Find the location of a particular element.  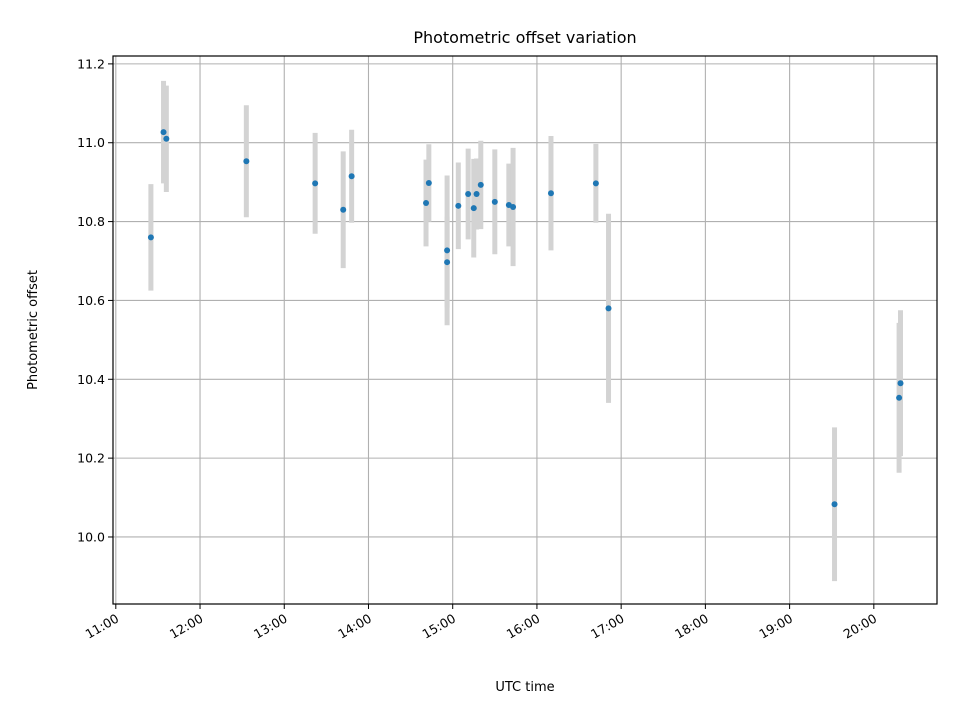

y-tick-label: 10.2 is located at coordinates (91, 458).